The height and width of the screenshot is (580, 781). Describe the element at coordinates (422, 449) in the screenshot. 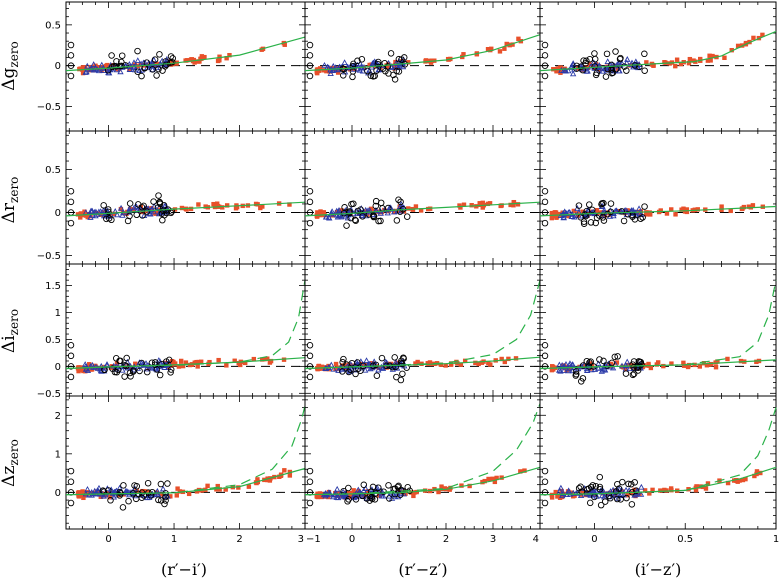

I see `fit-line-dashed` at that location.